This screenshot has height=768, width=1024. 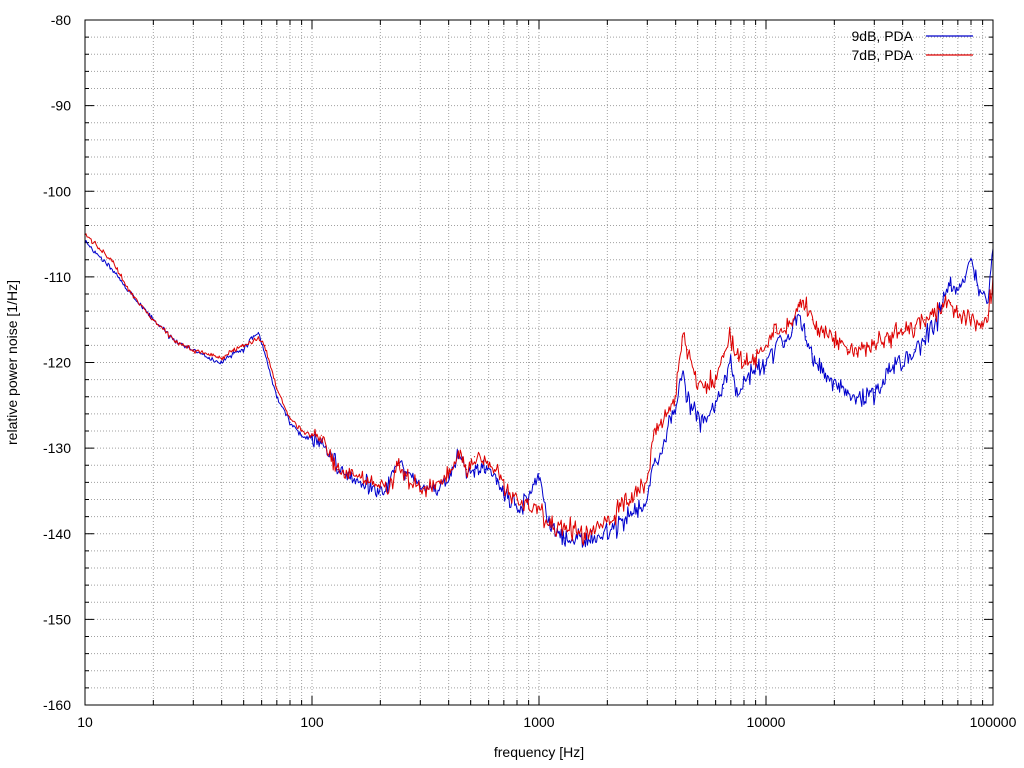 I want to click on x-tick-label: 1000, so click(x=538, y=722).